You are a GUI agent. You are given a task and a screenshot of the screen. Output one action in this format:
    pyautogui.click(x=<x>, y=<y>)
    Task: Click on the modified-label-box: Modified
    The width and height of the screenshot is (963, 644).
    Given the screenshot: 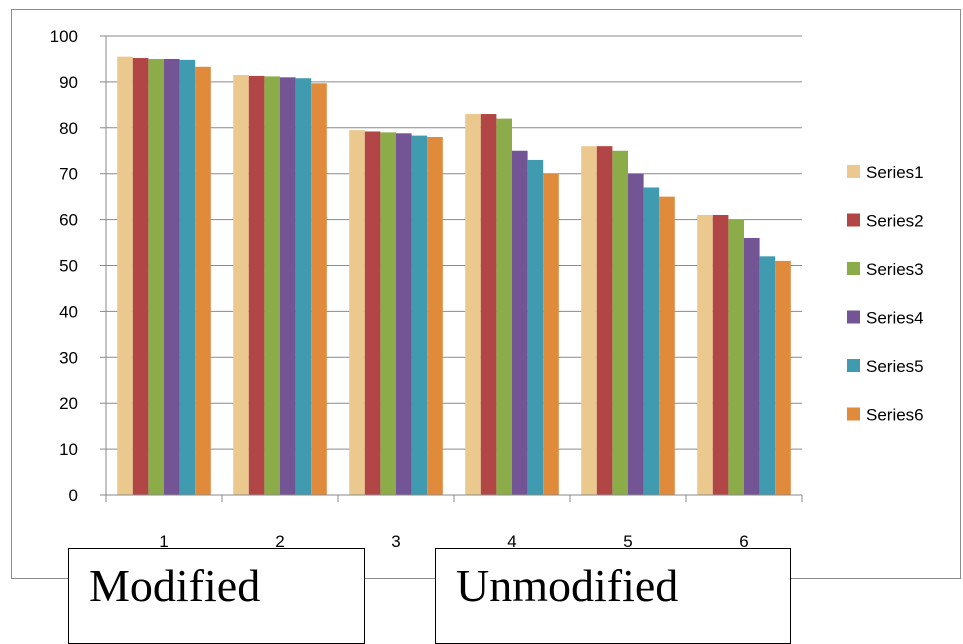 What is the action you would take?
    pyautogui.click(x=216, y=596)
    